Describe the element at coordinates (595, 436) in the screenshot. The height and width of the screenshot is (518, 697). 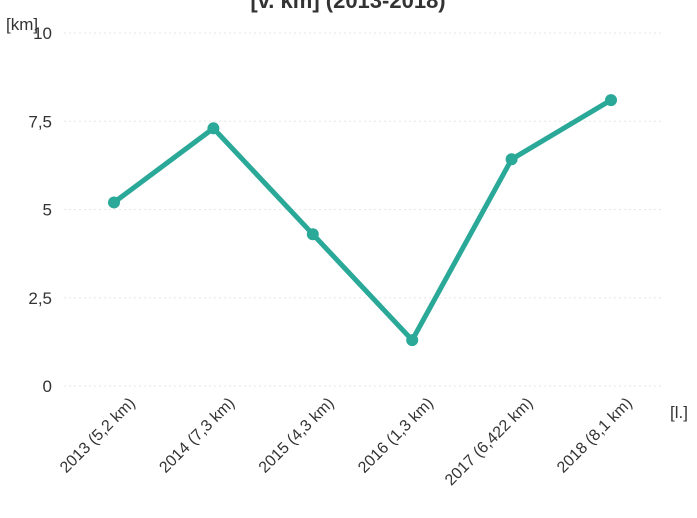
I see `x-tick-label: 2018 (8,1 km)` at that location.